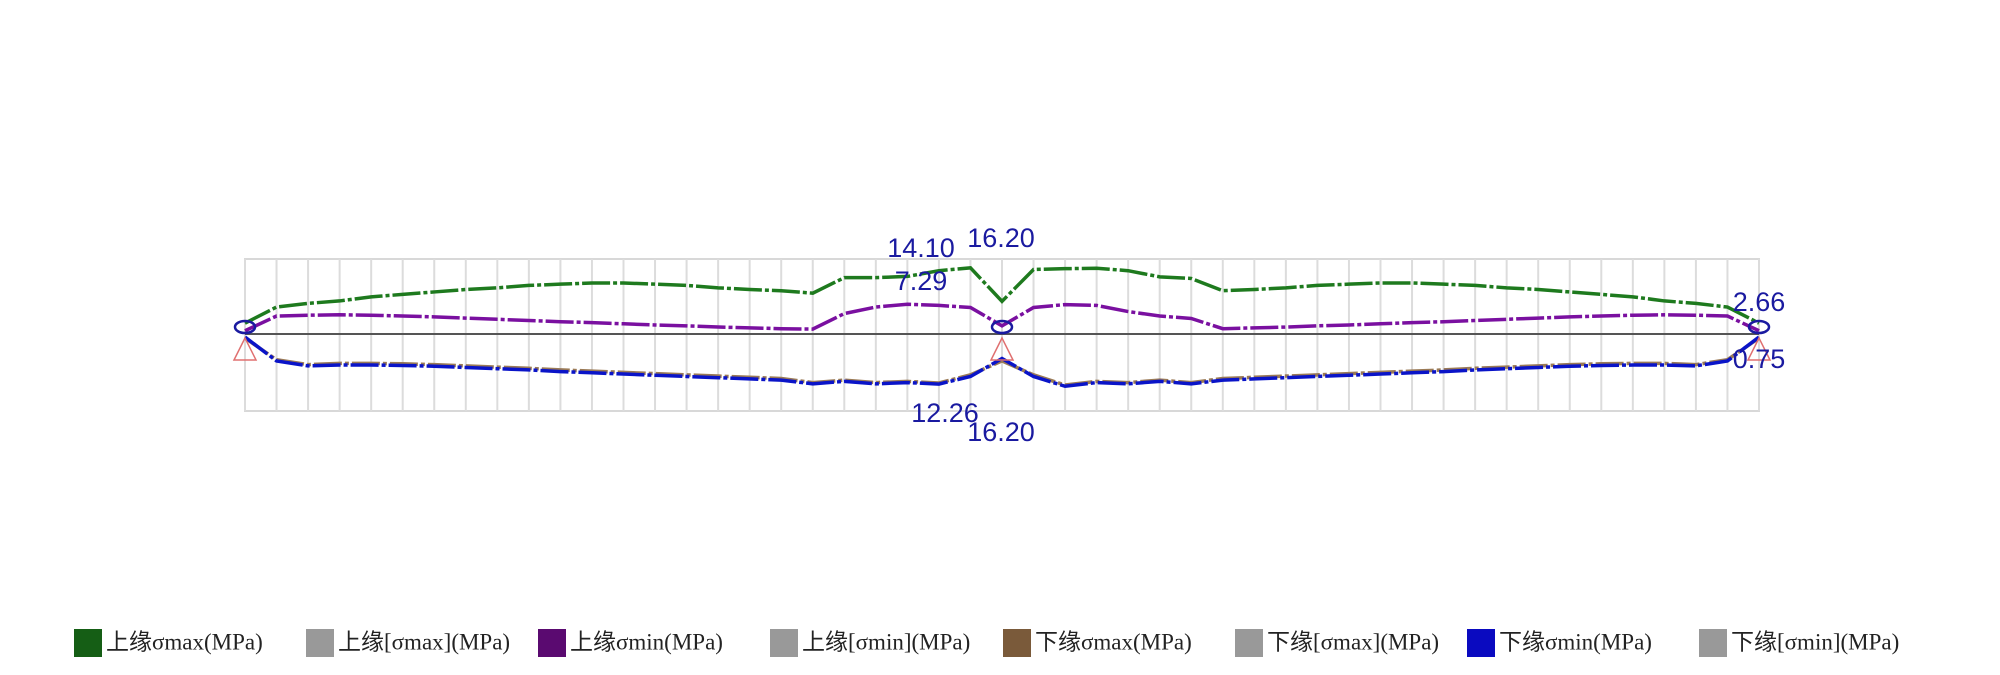 The width and height of the screenshot is (2000, 675). I want to click on legend-label: 下缘σmax(MPa), so click(1113, 641).